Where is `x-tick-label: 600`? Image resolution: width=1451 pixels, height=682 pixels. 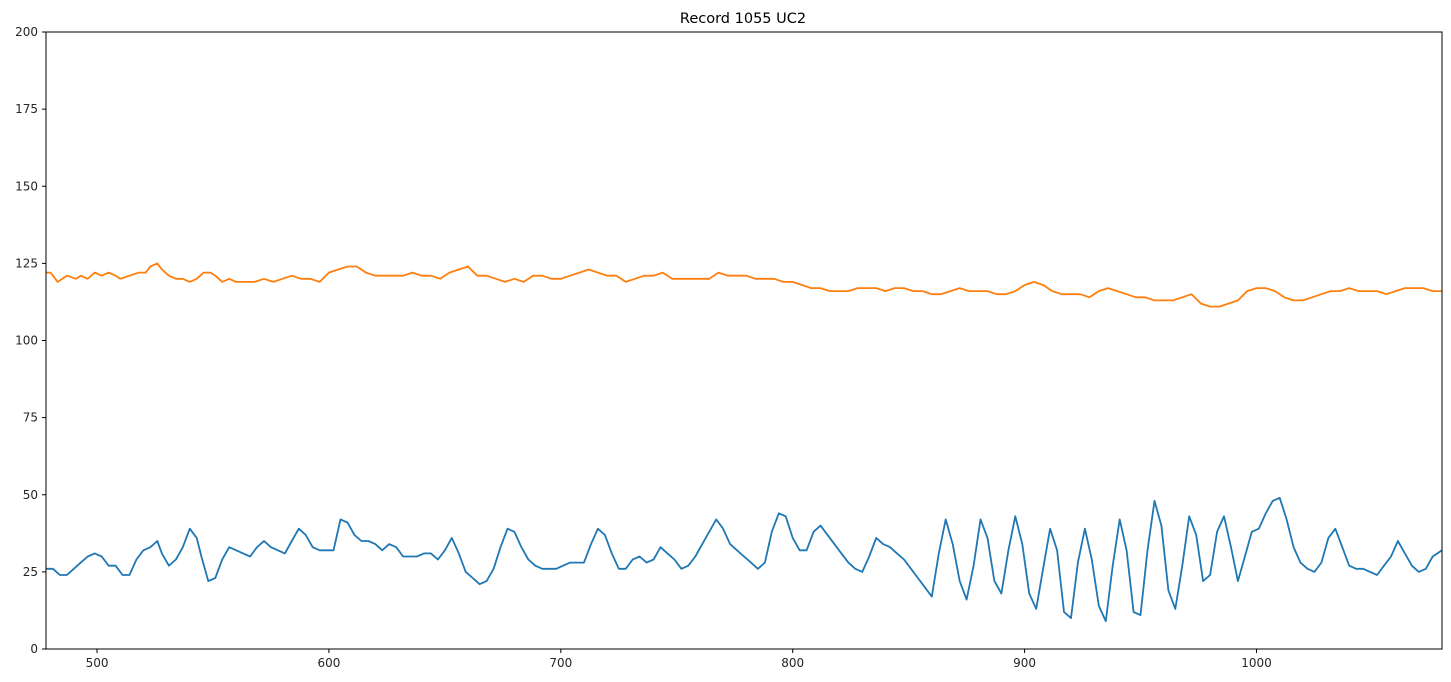 x-tick-label: 600 is located at coordinates (328, 663).